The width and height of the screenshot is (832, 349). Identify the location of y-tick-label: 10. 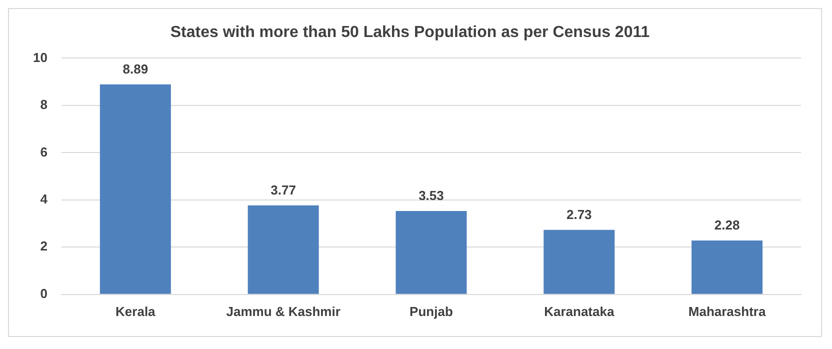
(40, 57).